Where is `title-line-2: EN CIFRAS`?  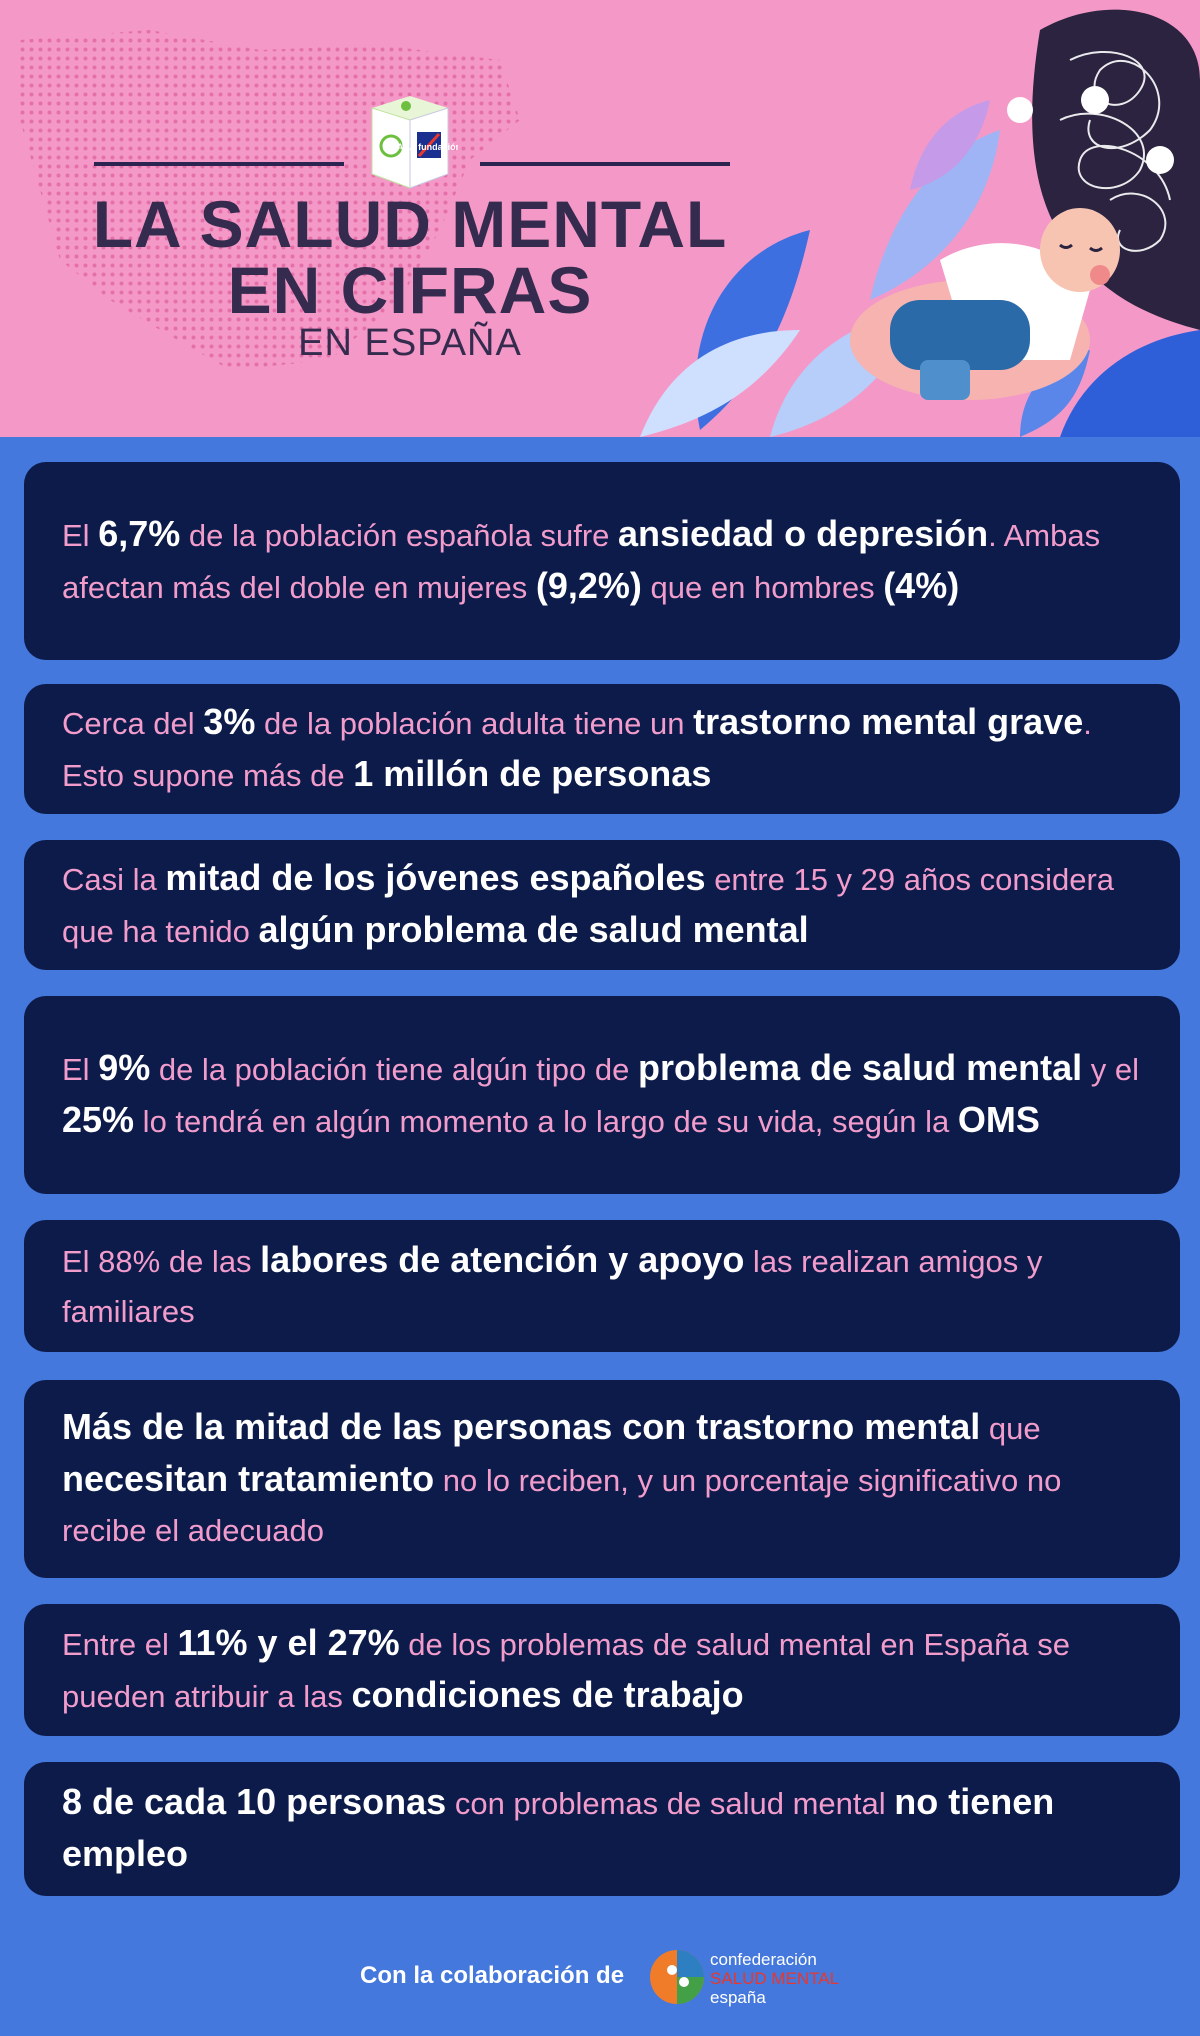 title-line-2: EN CIFRAS is located at coordinates (410, 290).